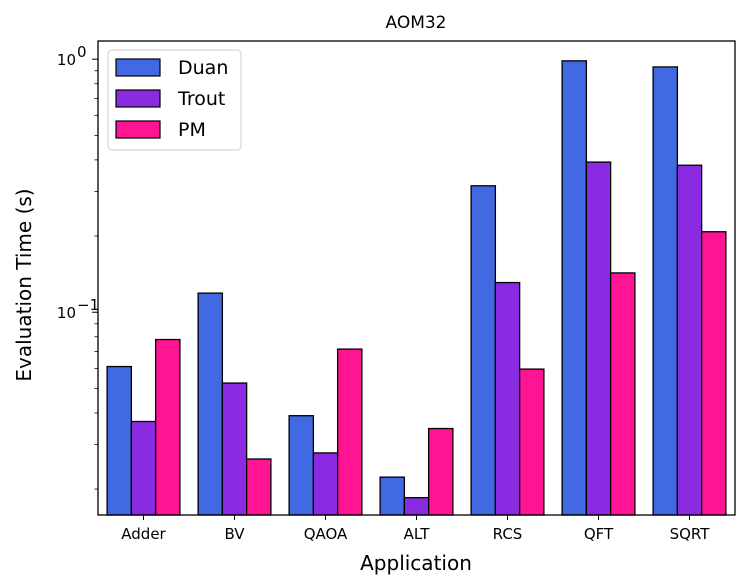 The image size is (748, 587). I want to click on x-tick-label-alt: ALT, so click(417, 534).